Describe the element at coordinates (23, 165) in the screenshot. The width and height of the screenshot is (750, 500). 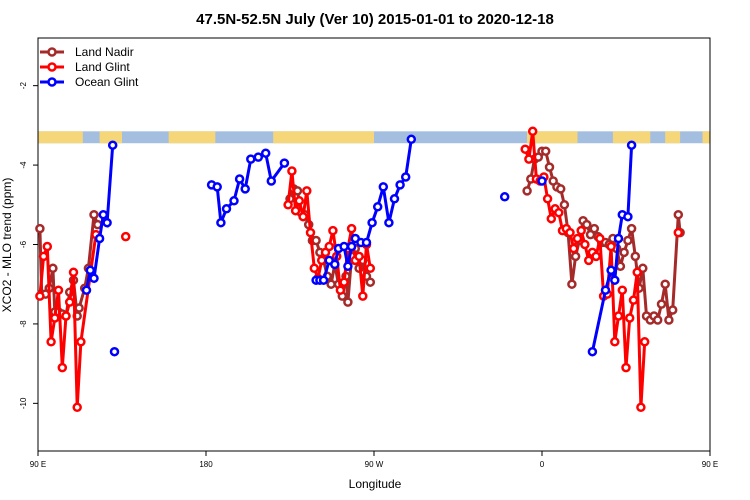
I see `y-tick-label: -4` at that location.